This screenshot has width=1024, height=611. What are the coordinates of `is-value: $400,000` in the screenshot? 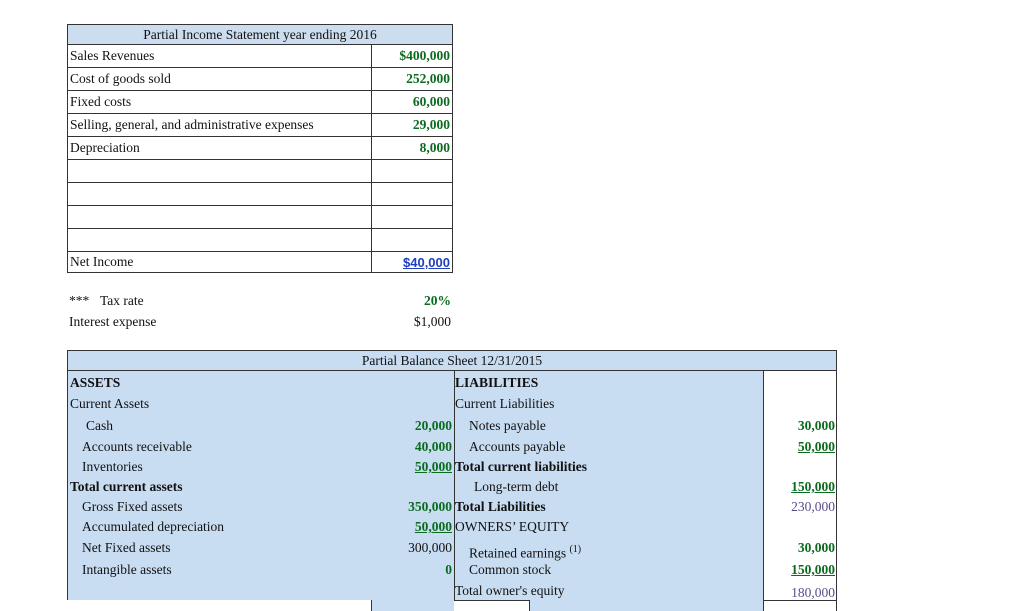 It's located at (424, 55).